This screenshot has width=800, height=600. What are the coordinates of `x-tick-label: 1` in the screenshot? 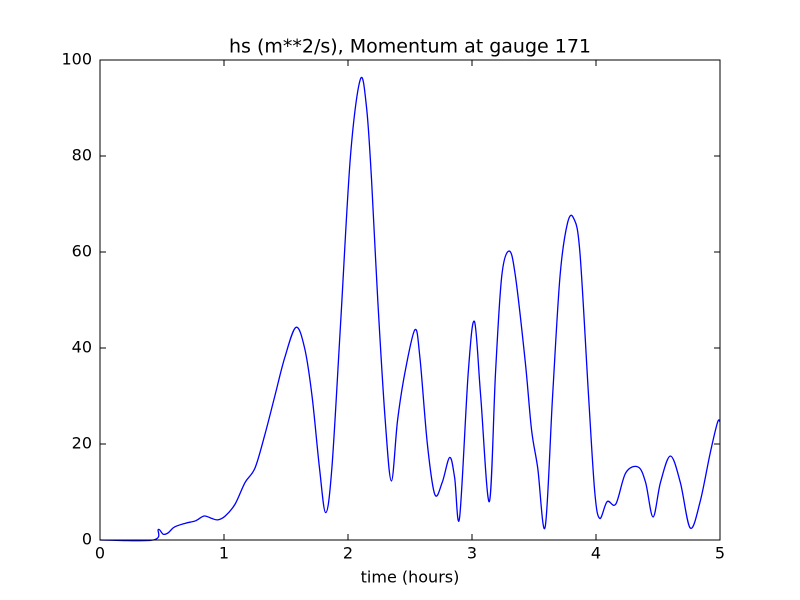 It's located at (224, 553).